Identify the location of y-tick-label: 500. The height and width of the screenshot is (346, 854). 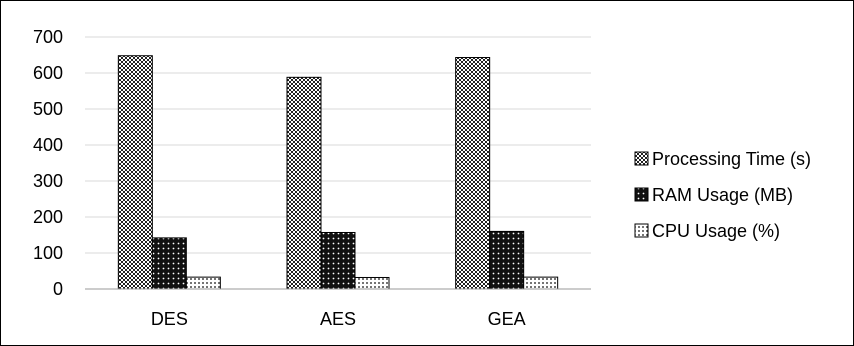
(48, 109).